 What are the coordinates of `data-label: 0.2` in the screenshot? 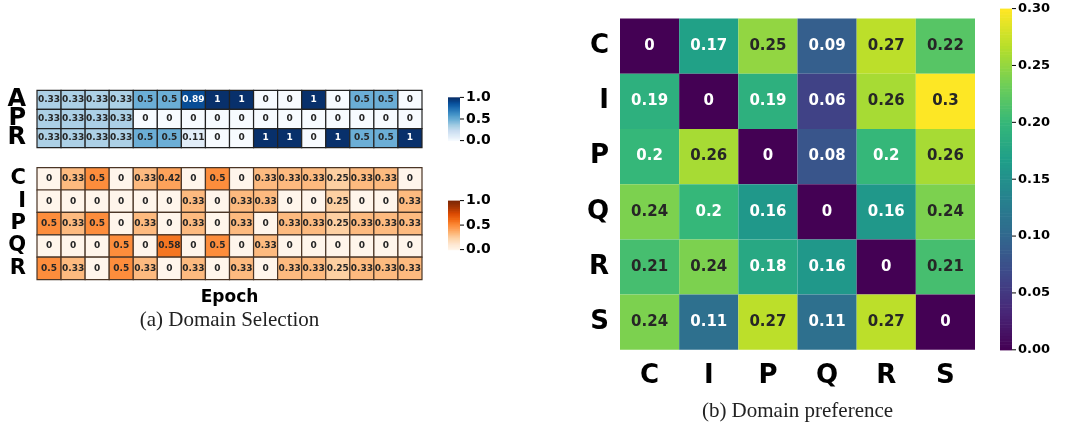 It's located at (649, 155).